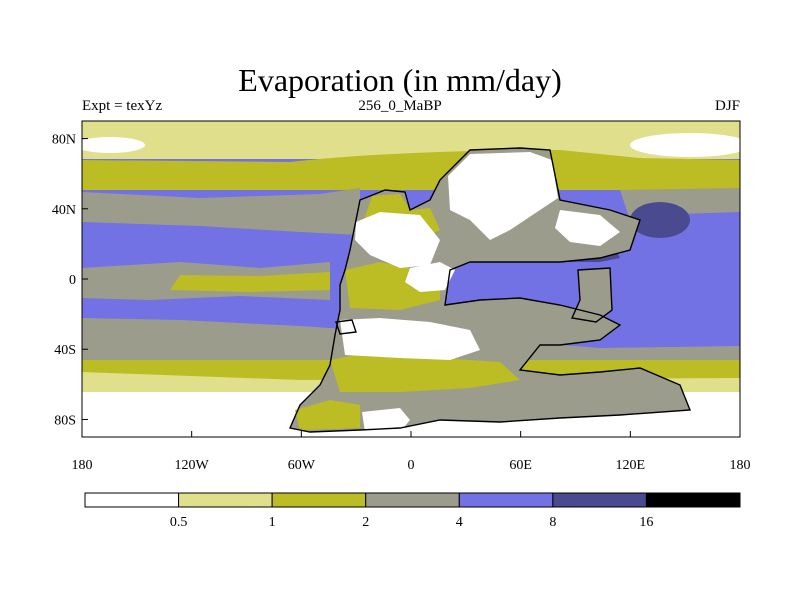  Describe the element at coordinates (302, 465) in the screenshot. I see `lon-tick-label: 60W` at that location.